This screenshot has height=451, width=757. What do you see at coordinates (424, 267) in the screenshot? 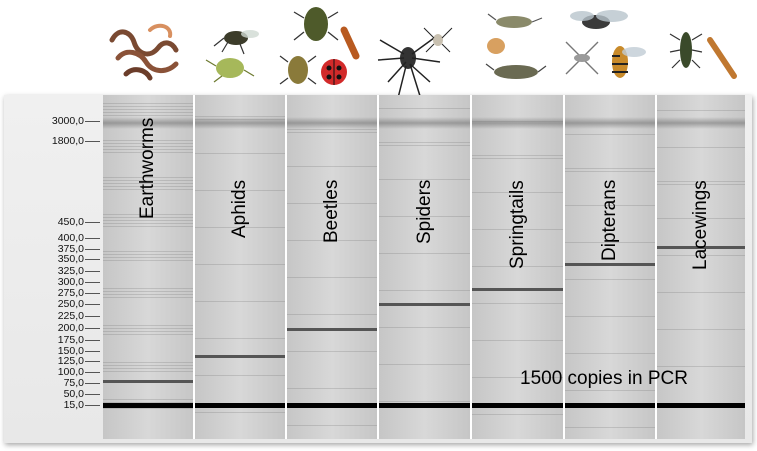
I see `lane-spiders` at bounding box center [424, 267].